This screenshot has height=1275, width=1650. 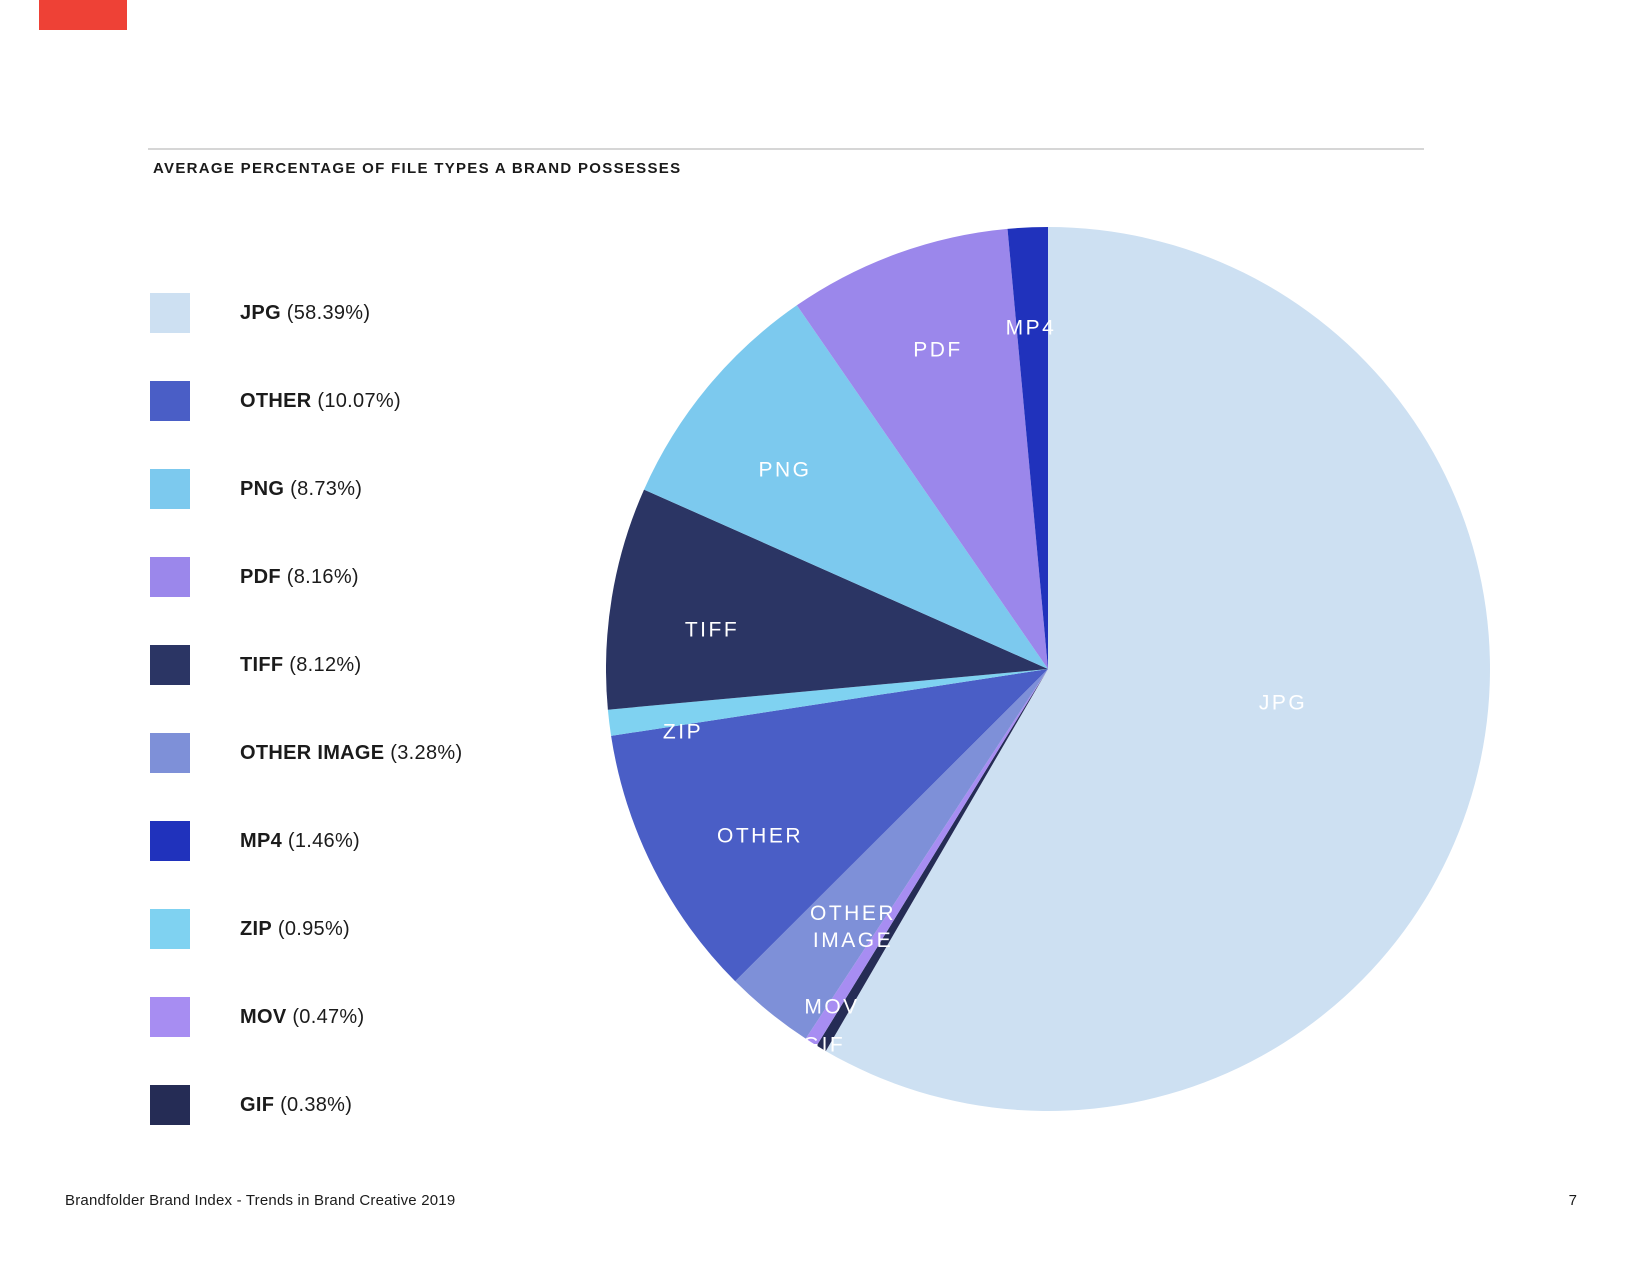 I want to click on pie-label-mp4: MP4, so click(x=1031, y=328).